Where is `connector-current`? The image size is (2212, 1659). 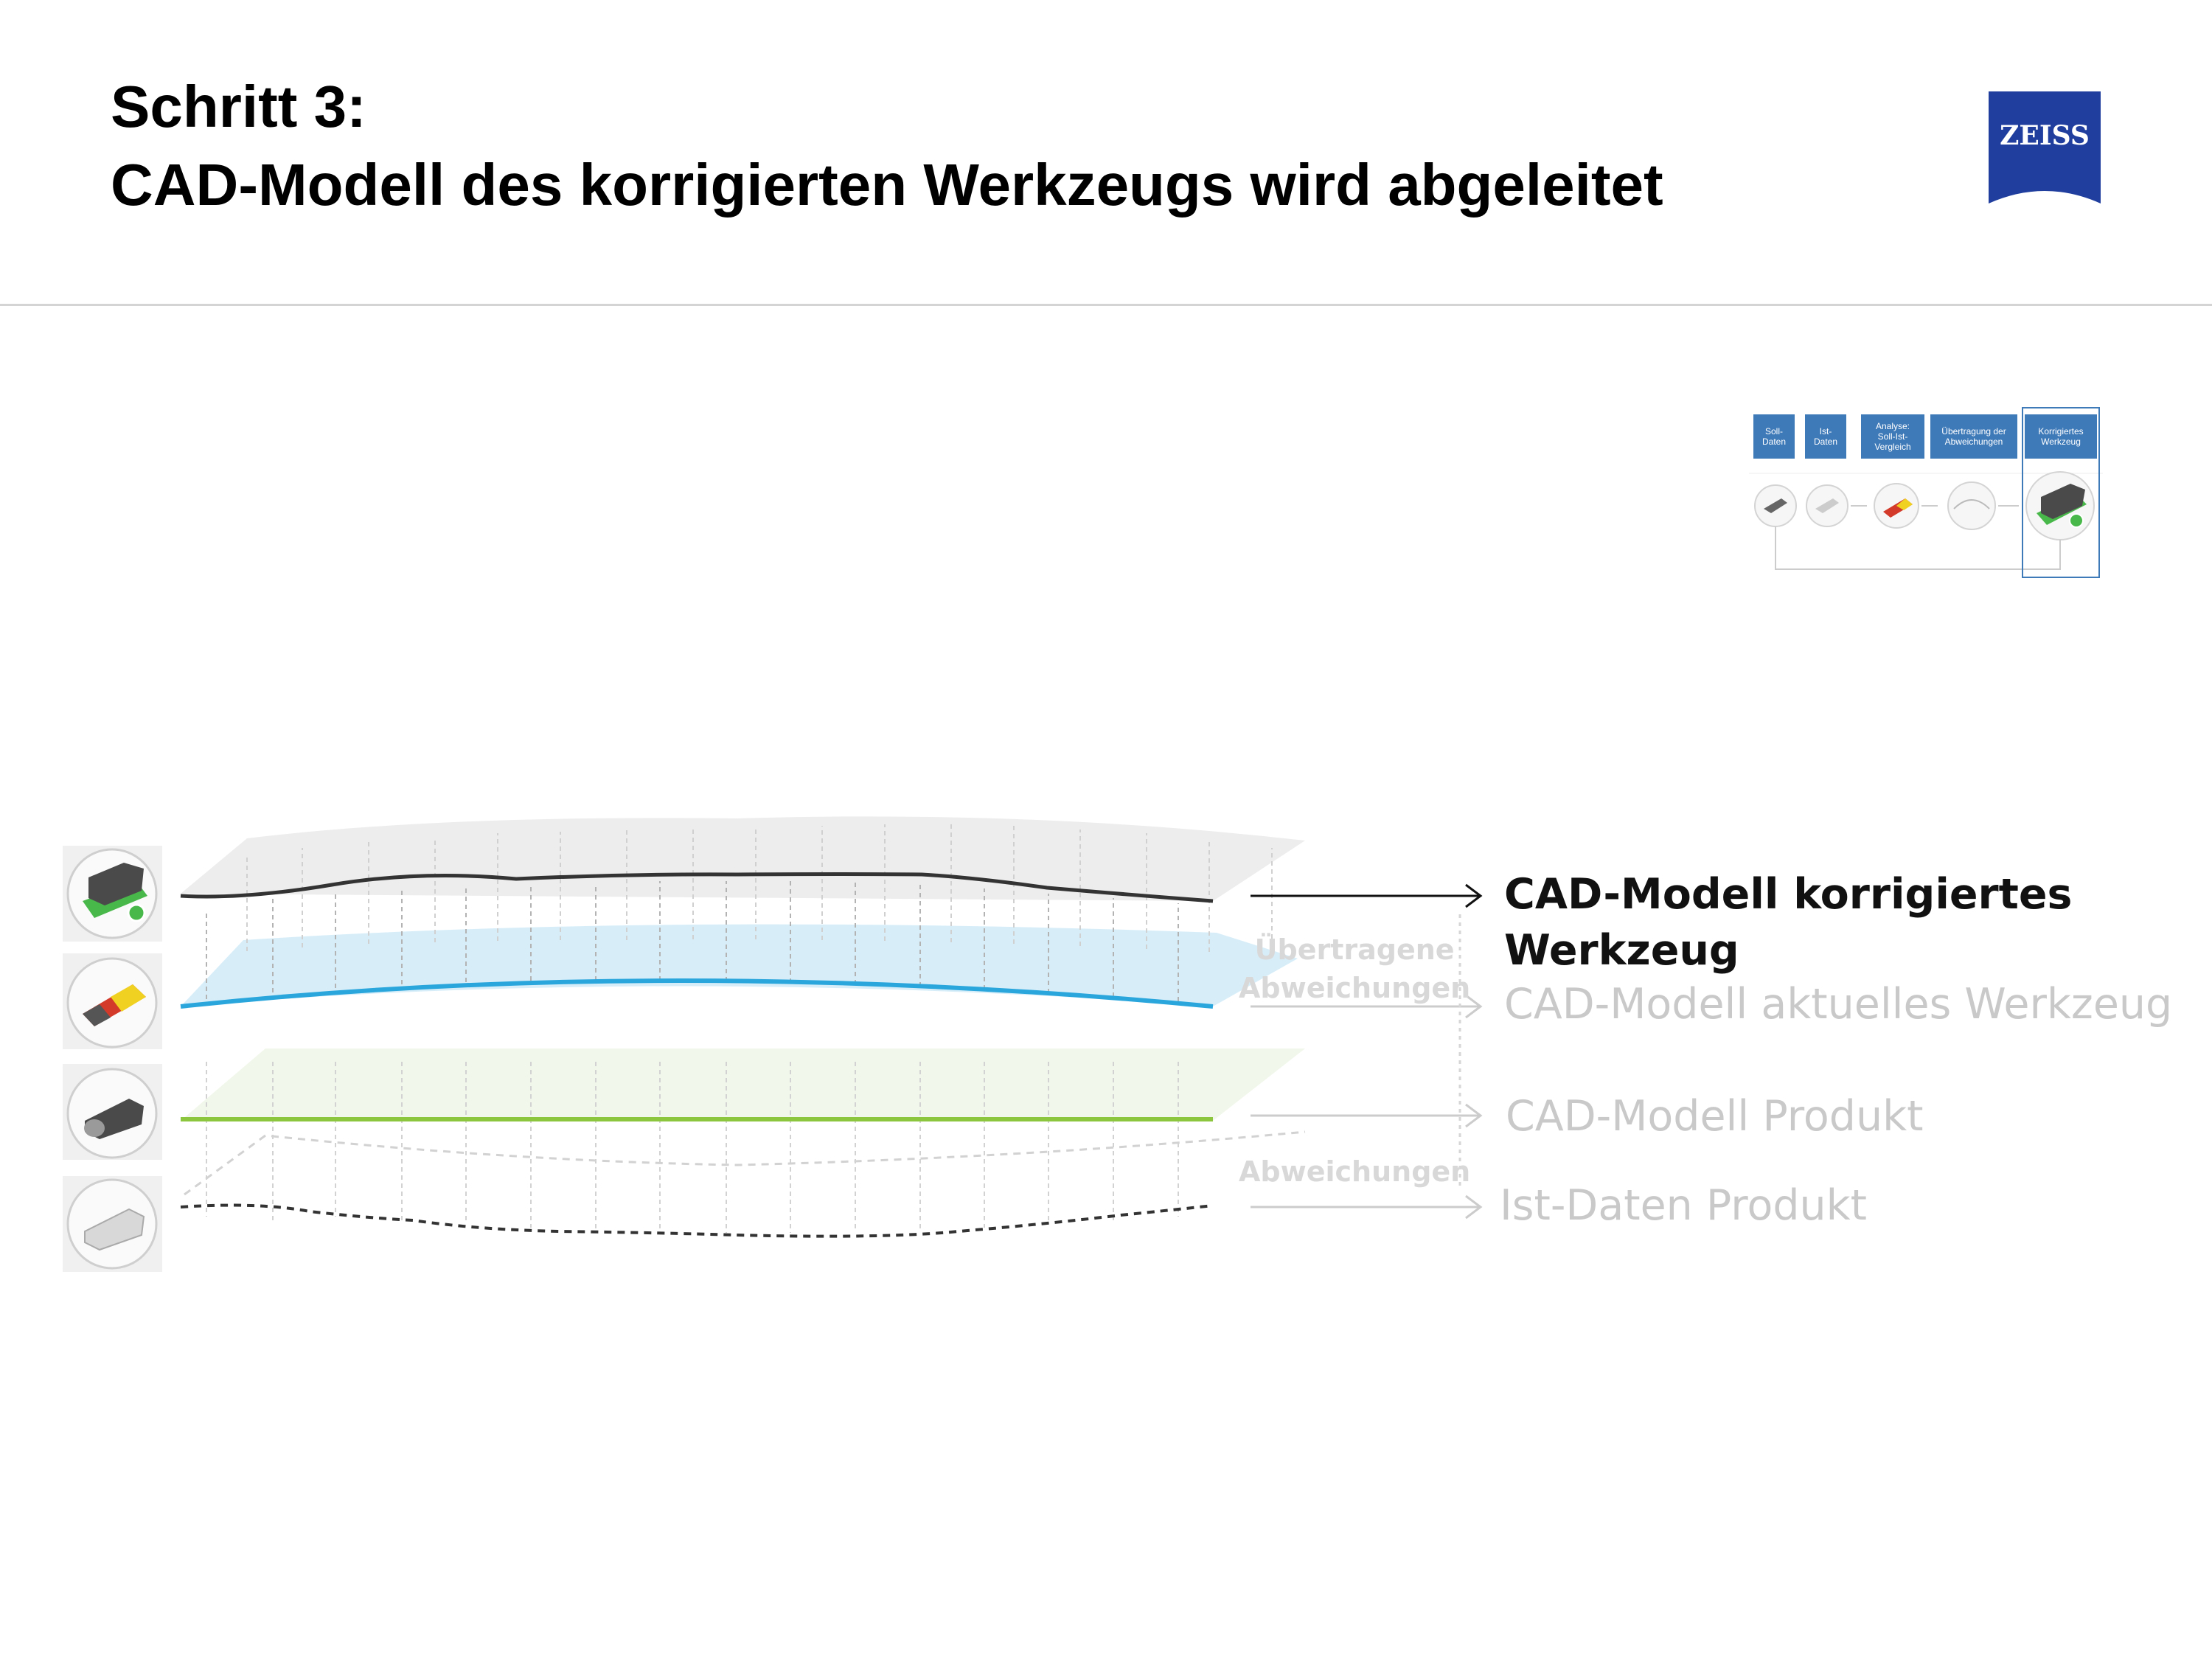 connector-current is located at coordinates (1367, 1006).